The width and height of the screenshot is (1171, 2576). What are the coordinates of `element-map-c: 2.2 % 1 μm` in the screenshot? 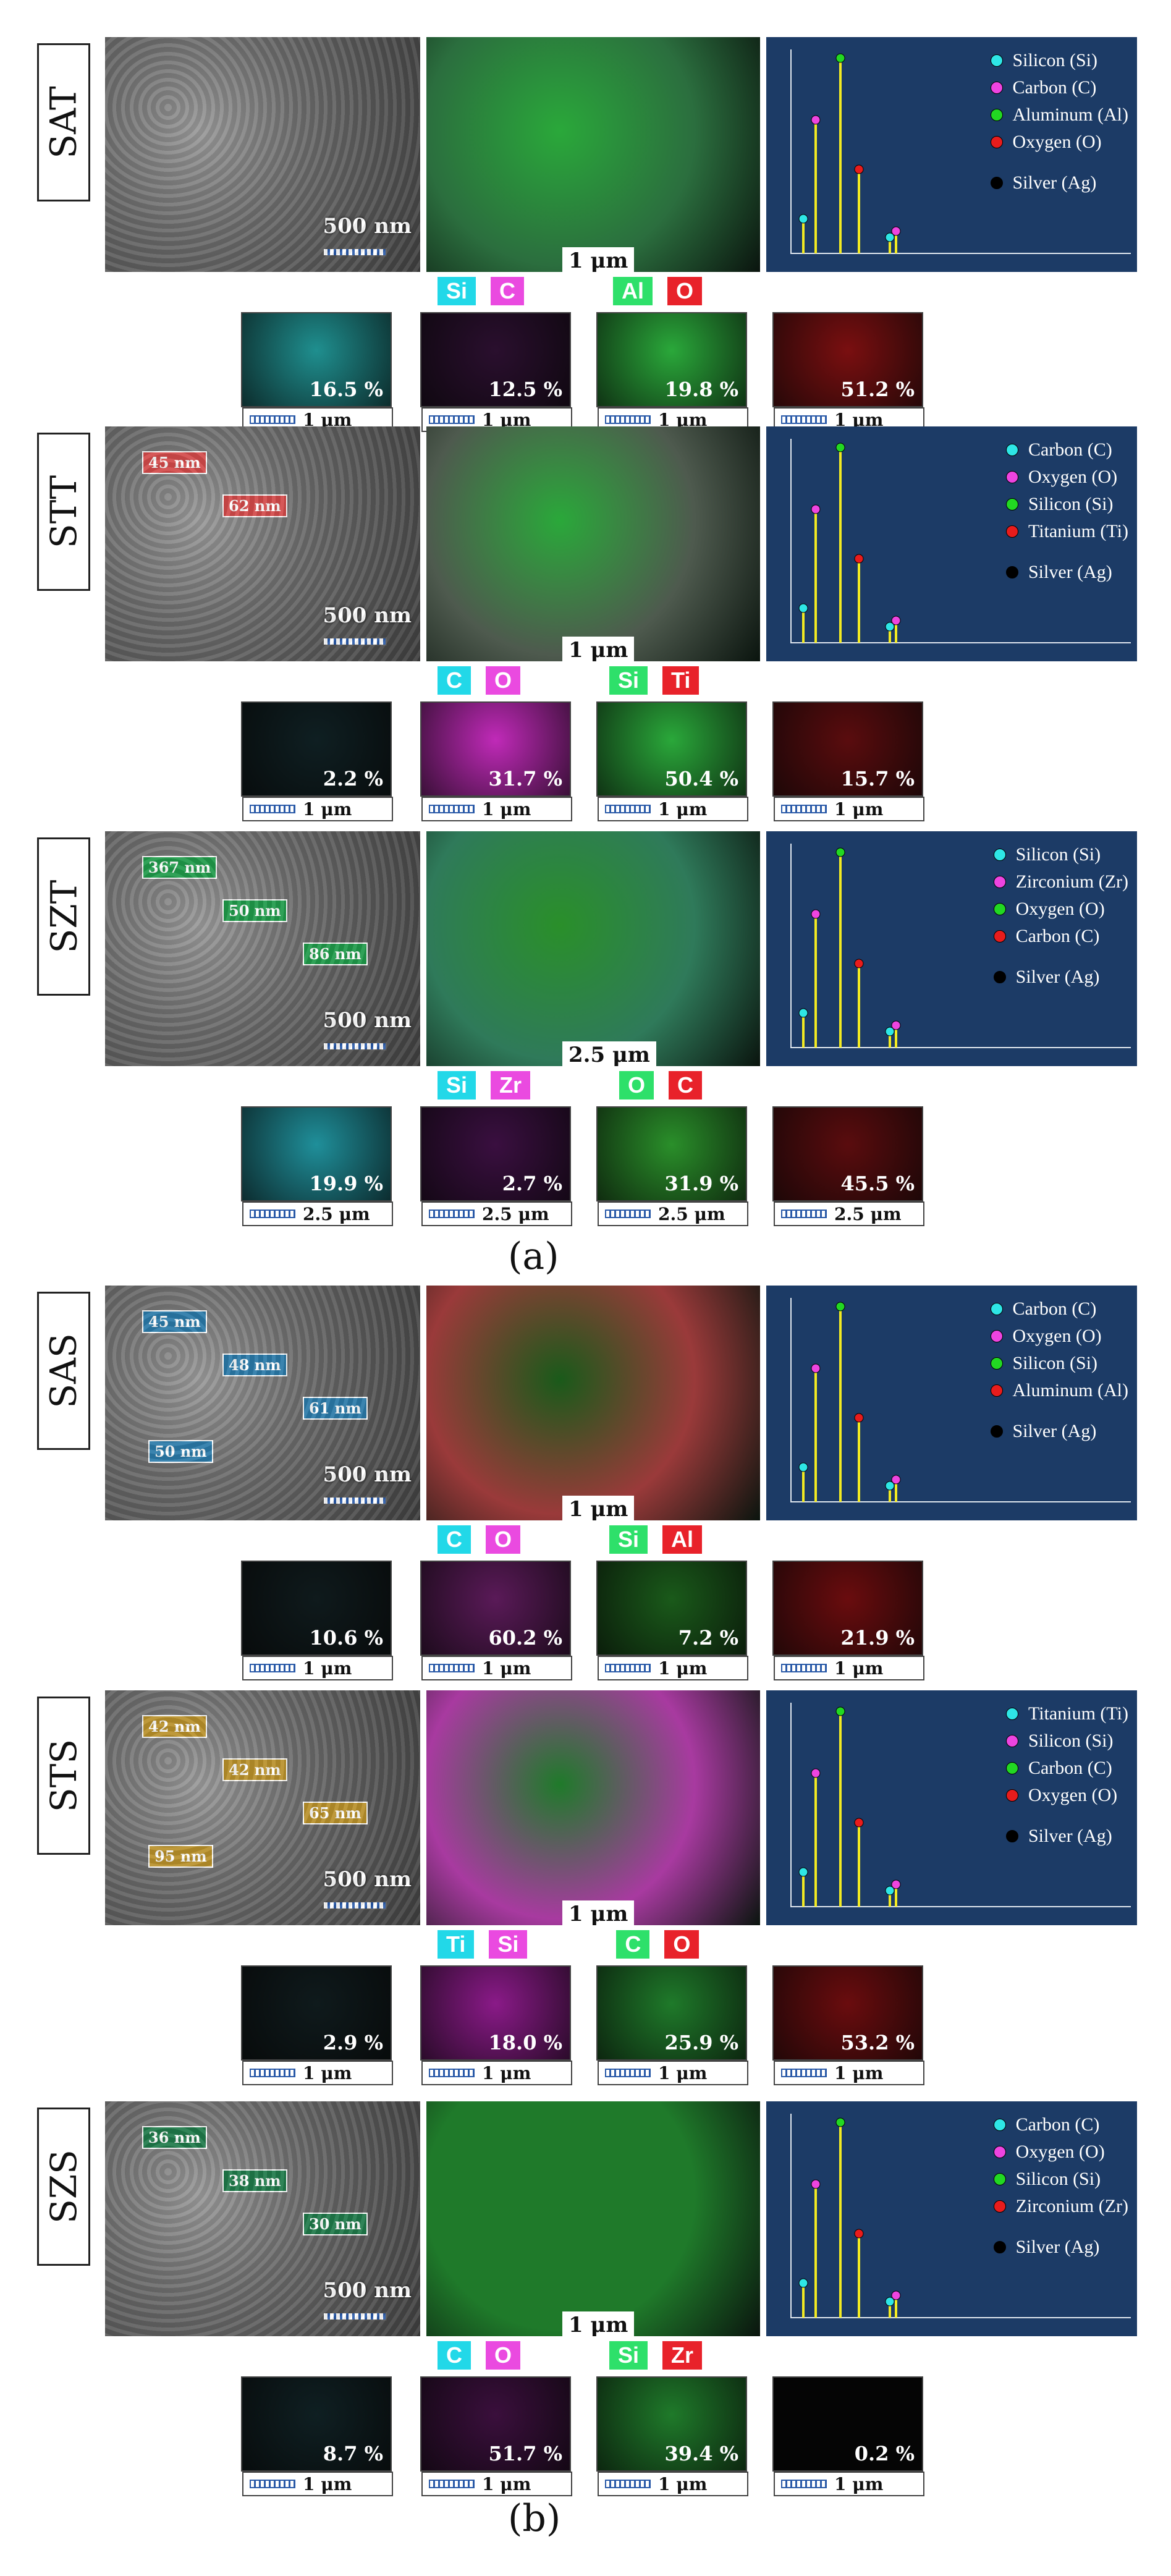 It's located at (317, 761).